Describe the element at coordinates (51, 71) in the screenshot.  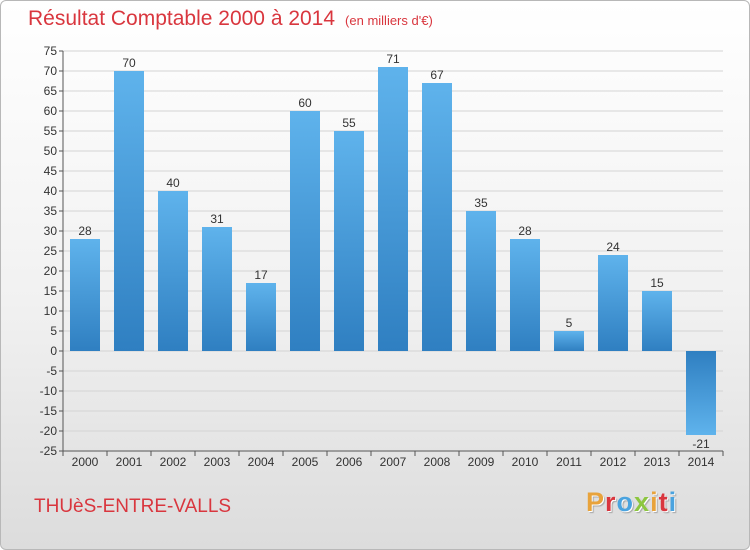
I see `y-tick-label: 70` at that location.